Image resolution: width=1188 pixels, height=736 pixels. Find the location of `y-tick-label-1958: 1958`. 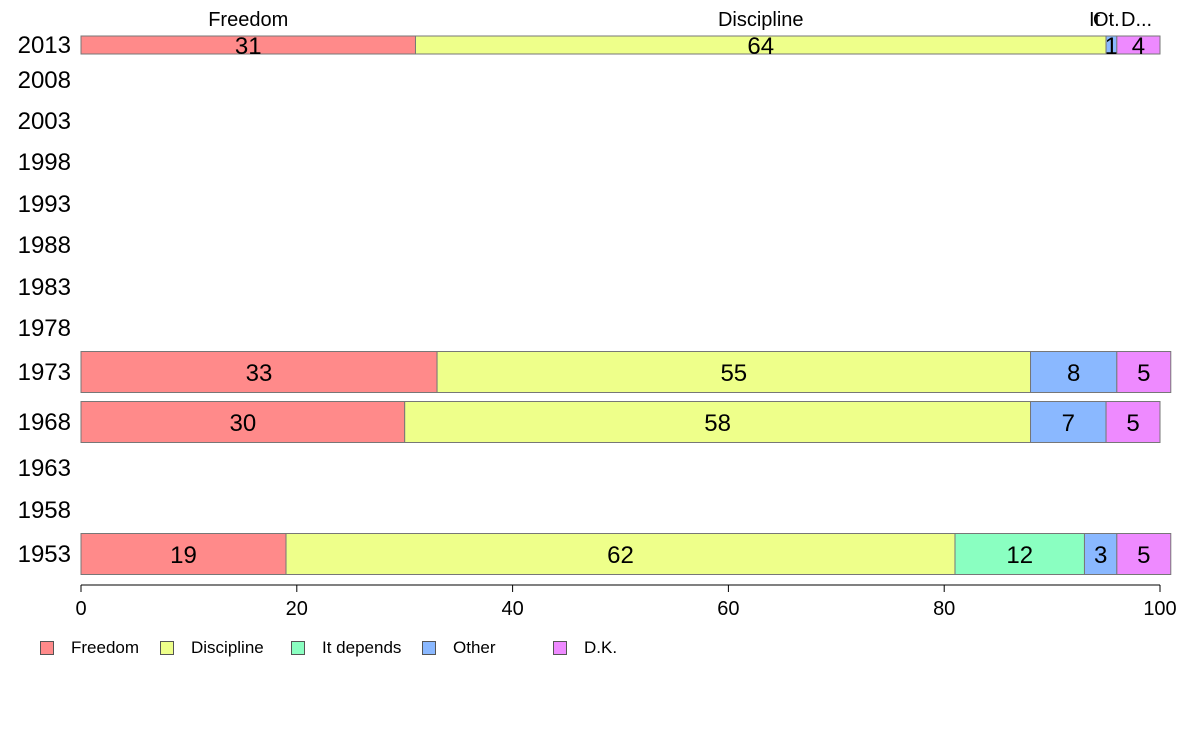

y-tick-label-1958: 1958 is located at coordinates (44, 510).